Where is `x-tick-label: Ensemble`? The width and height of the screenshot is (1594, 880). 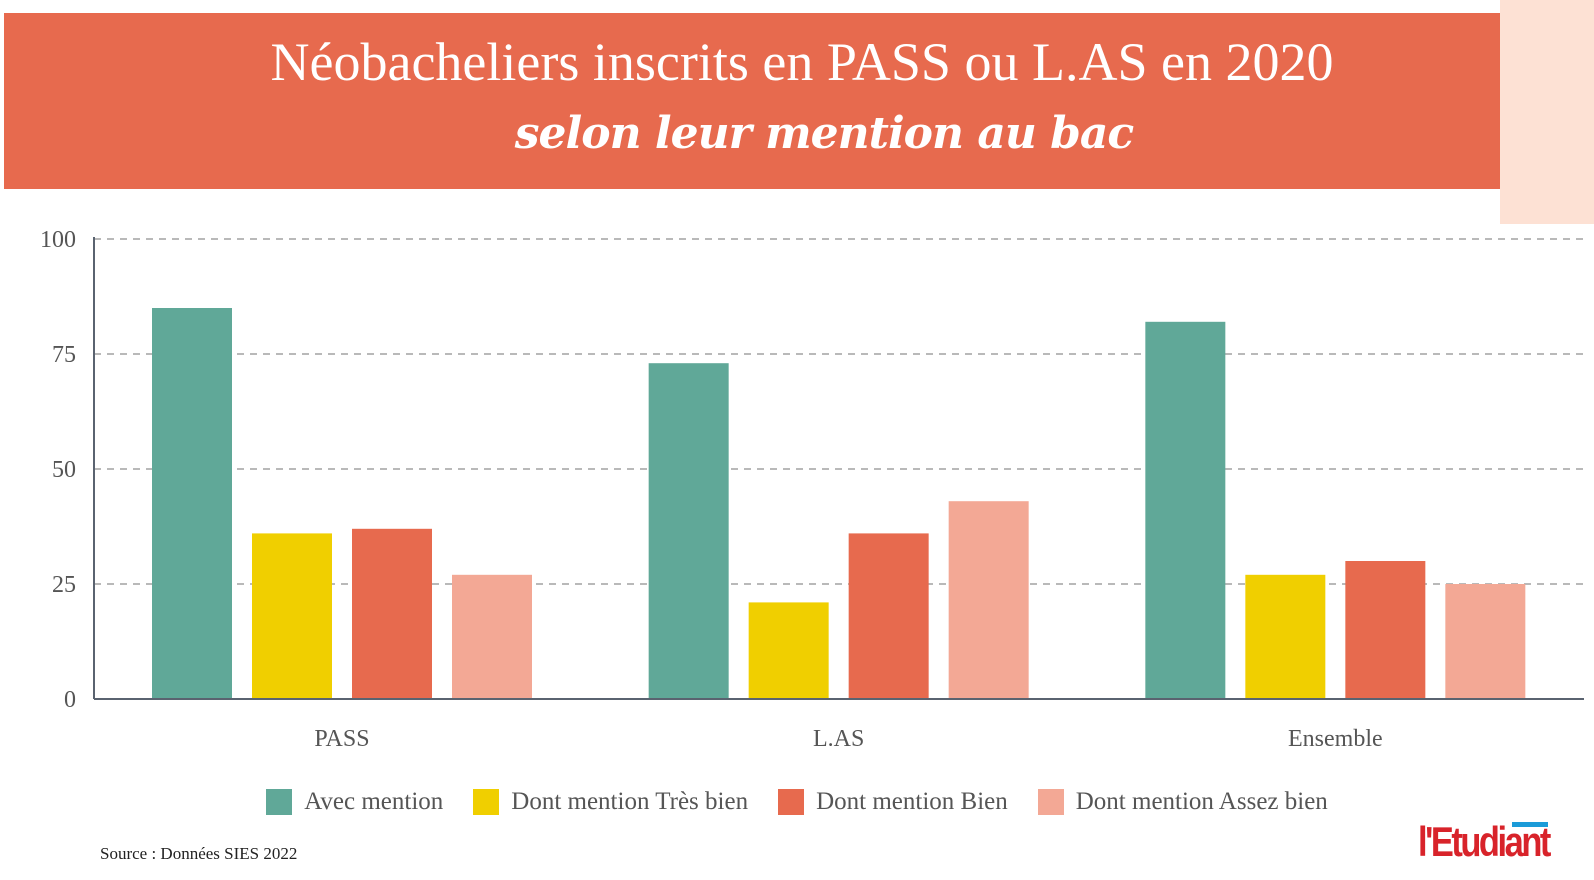
x-tick-label: Ensemble is located at coordinates (1335, 739).